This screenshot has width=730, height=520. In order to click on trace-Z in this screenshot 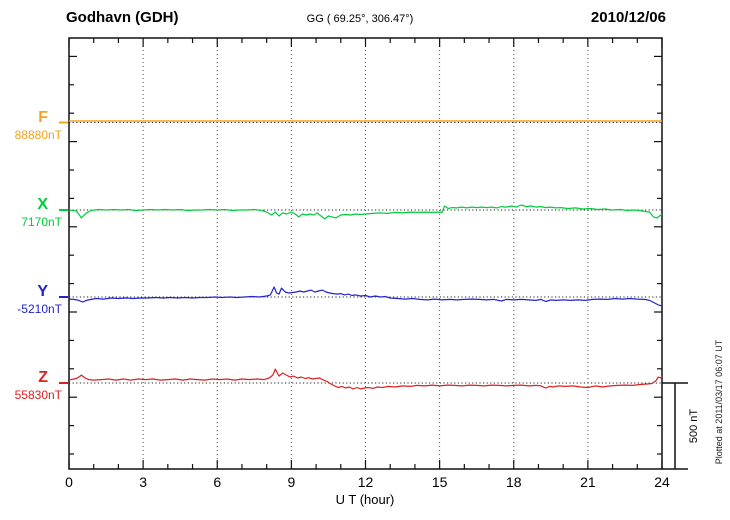, I will do `click(365, 379)`.